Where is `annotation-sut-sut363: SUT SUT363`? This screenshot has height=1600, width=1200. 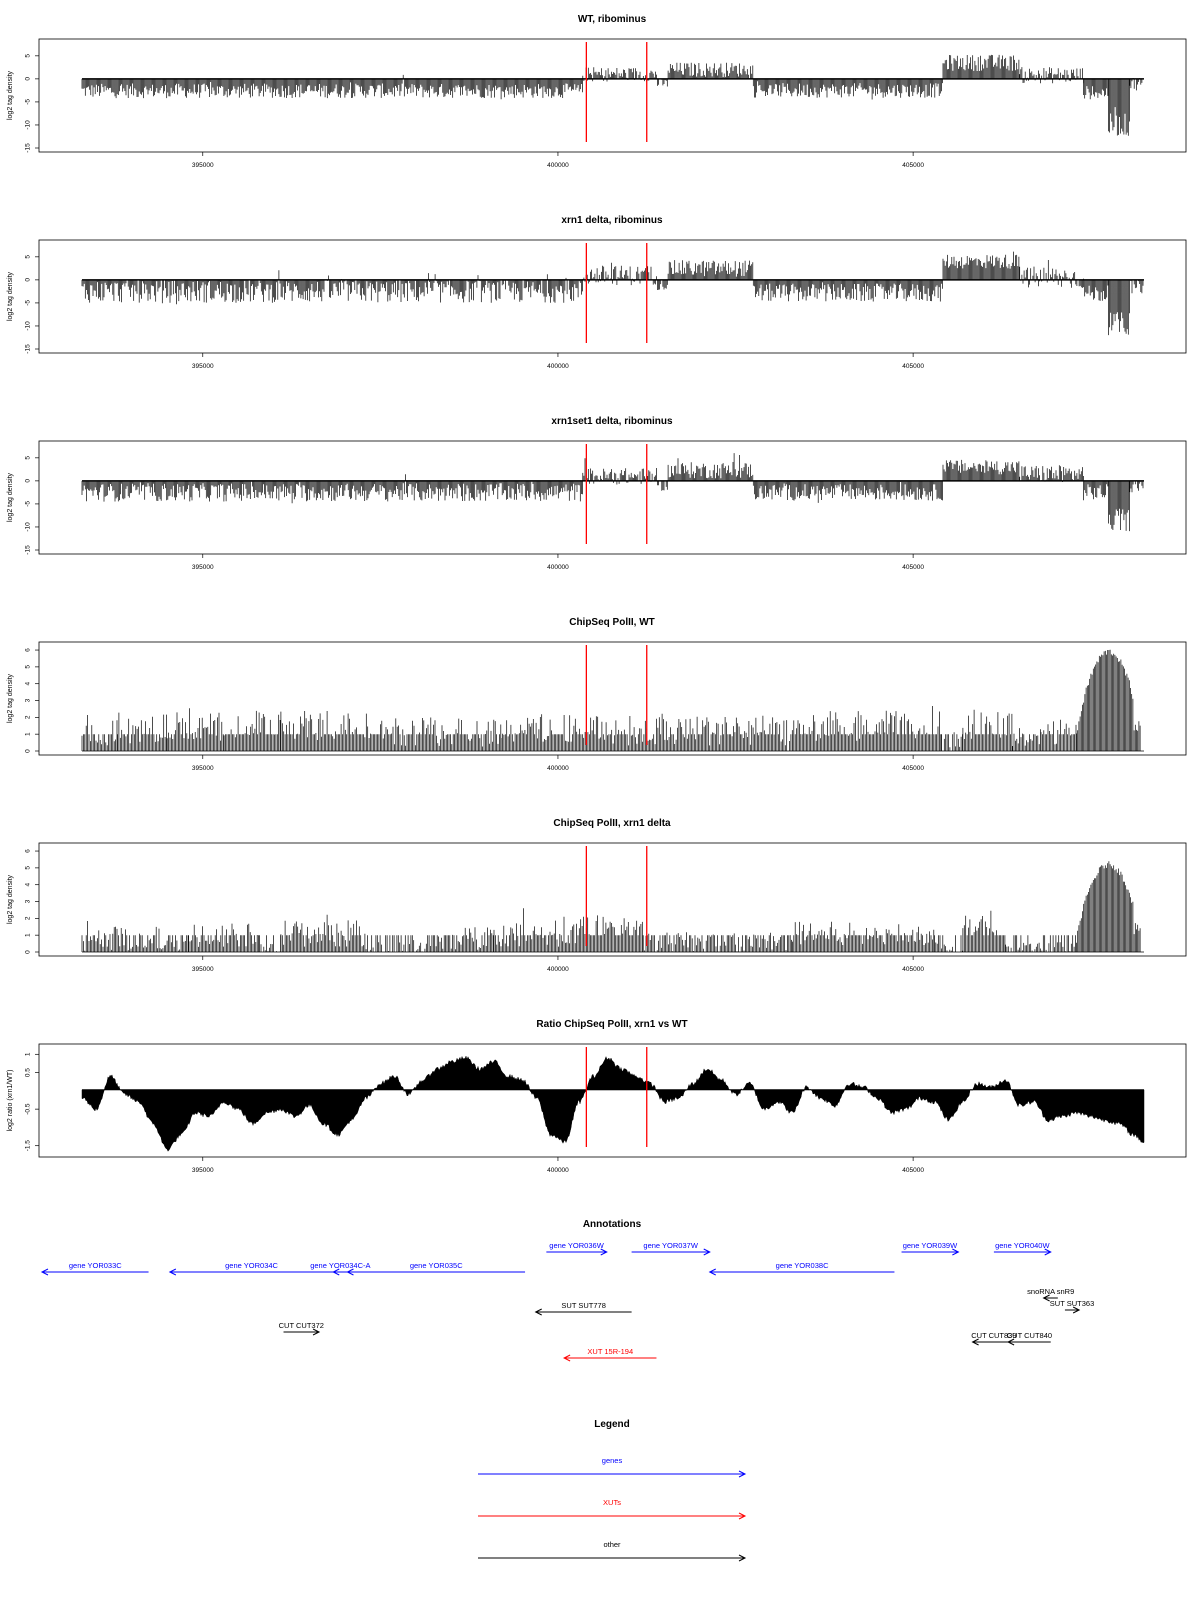
annotation-sut-sut363: SUT SUT363 is located at coordinates (1072, 1306).